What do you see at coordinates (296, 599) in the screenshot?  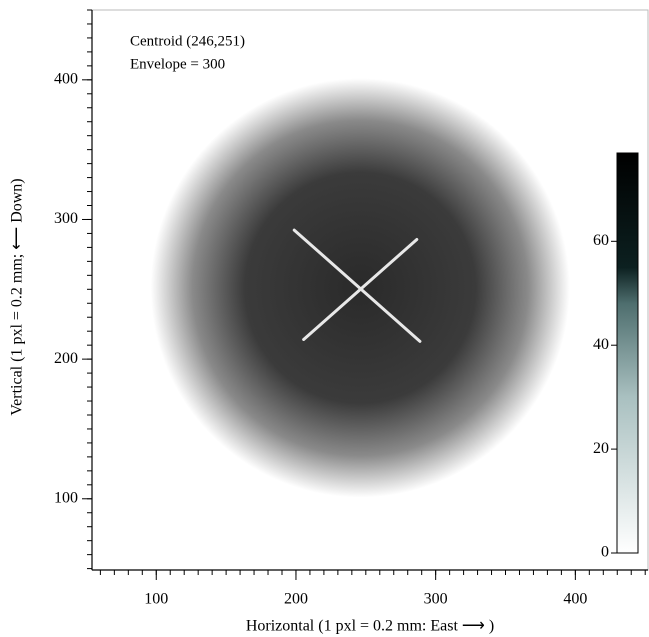 I see `x-tick-label: 200` at bounding box center [296, 599].